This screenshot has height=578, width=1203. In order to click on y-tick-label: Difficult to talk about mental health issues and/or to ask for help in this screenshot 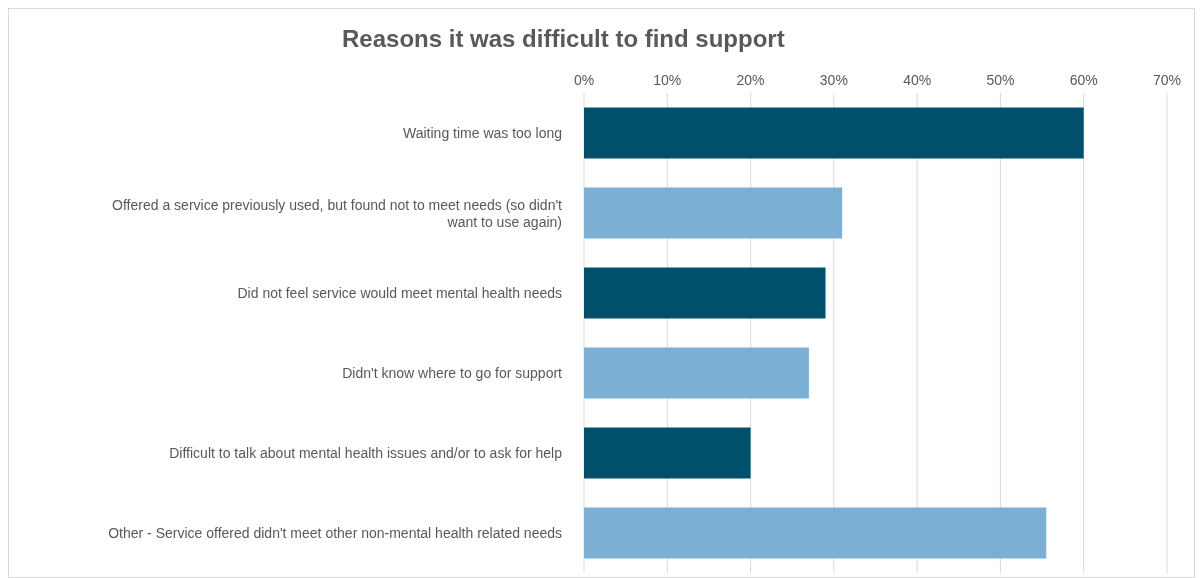, I will do `click(366, 453)`.